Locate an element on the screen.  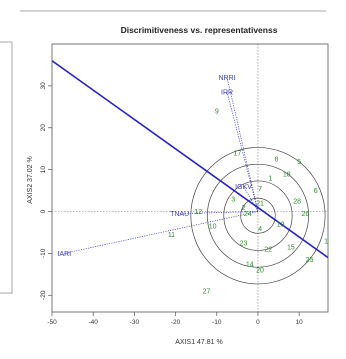
y-tick-label: 0 is located at coordinates (43, 211).